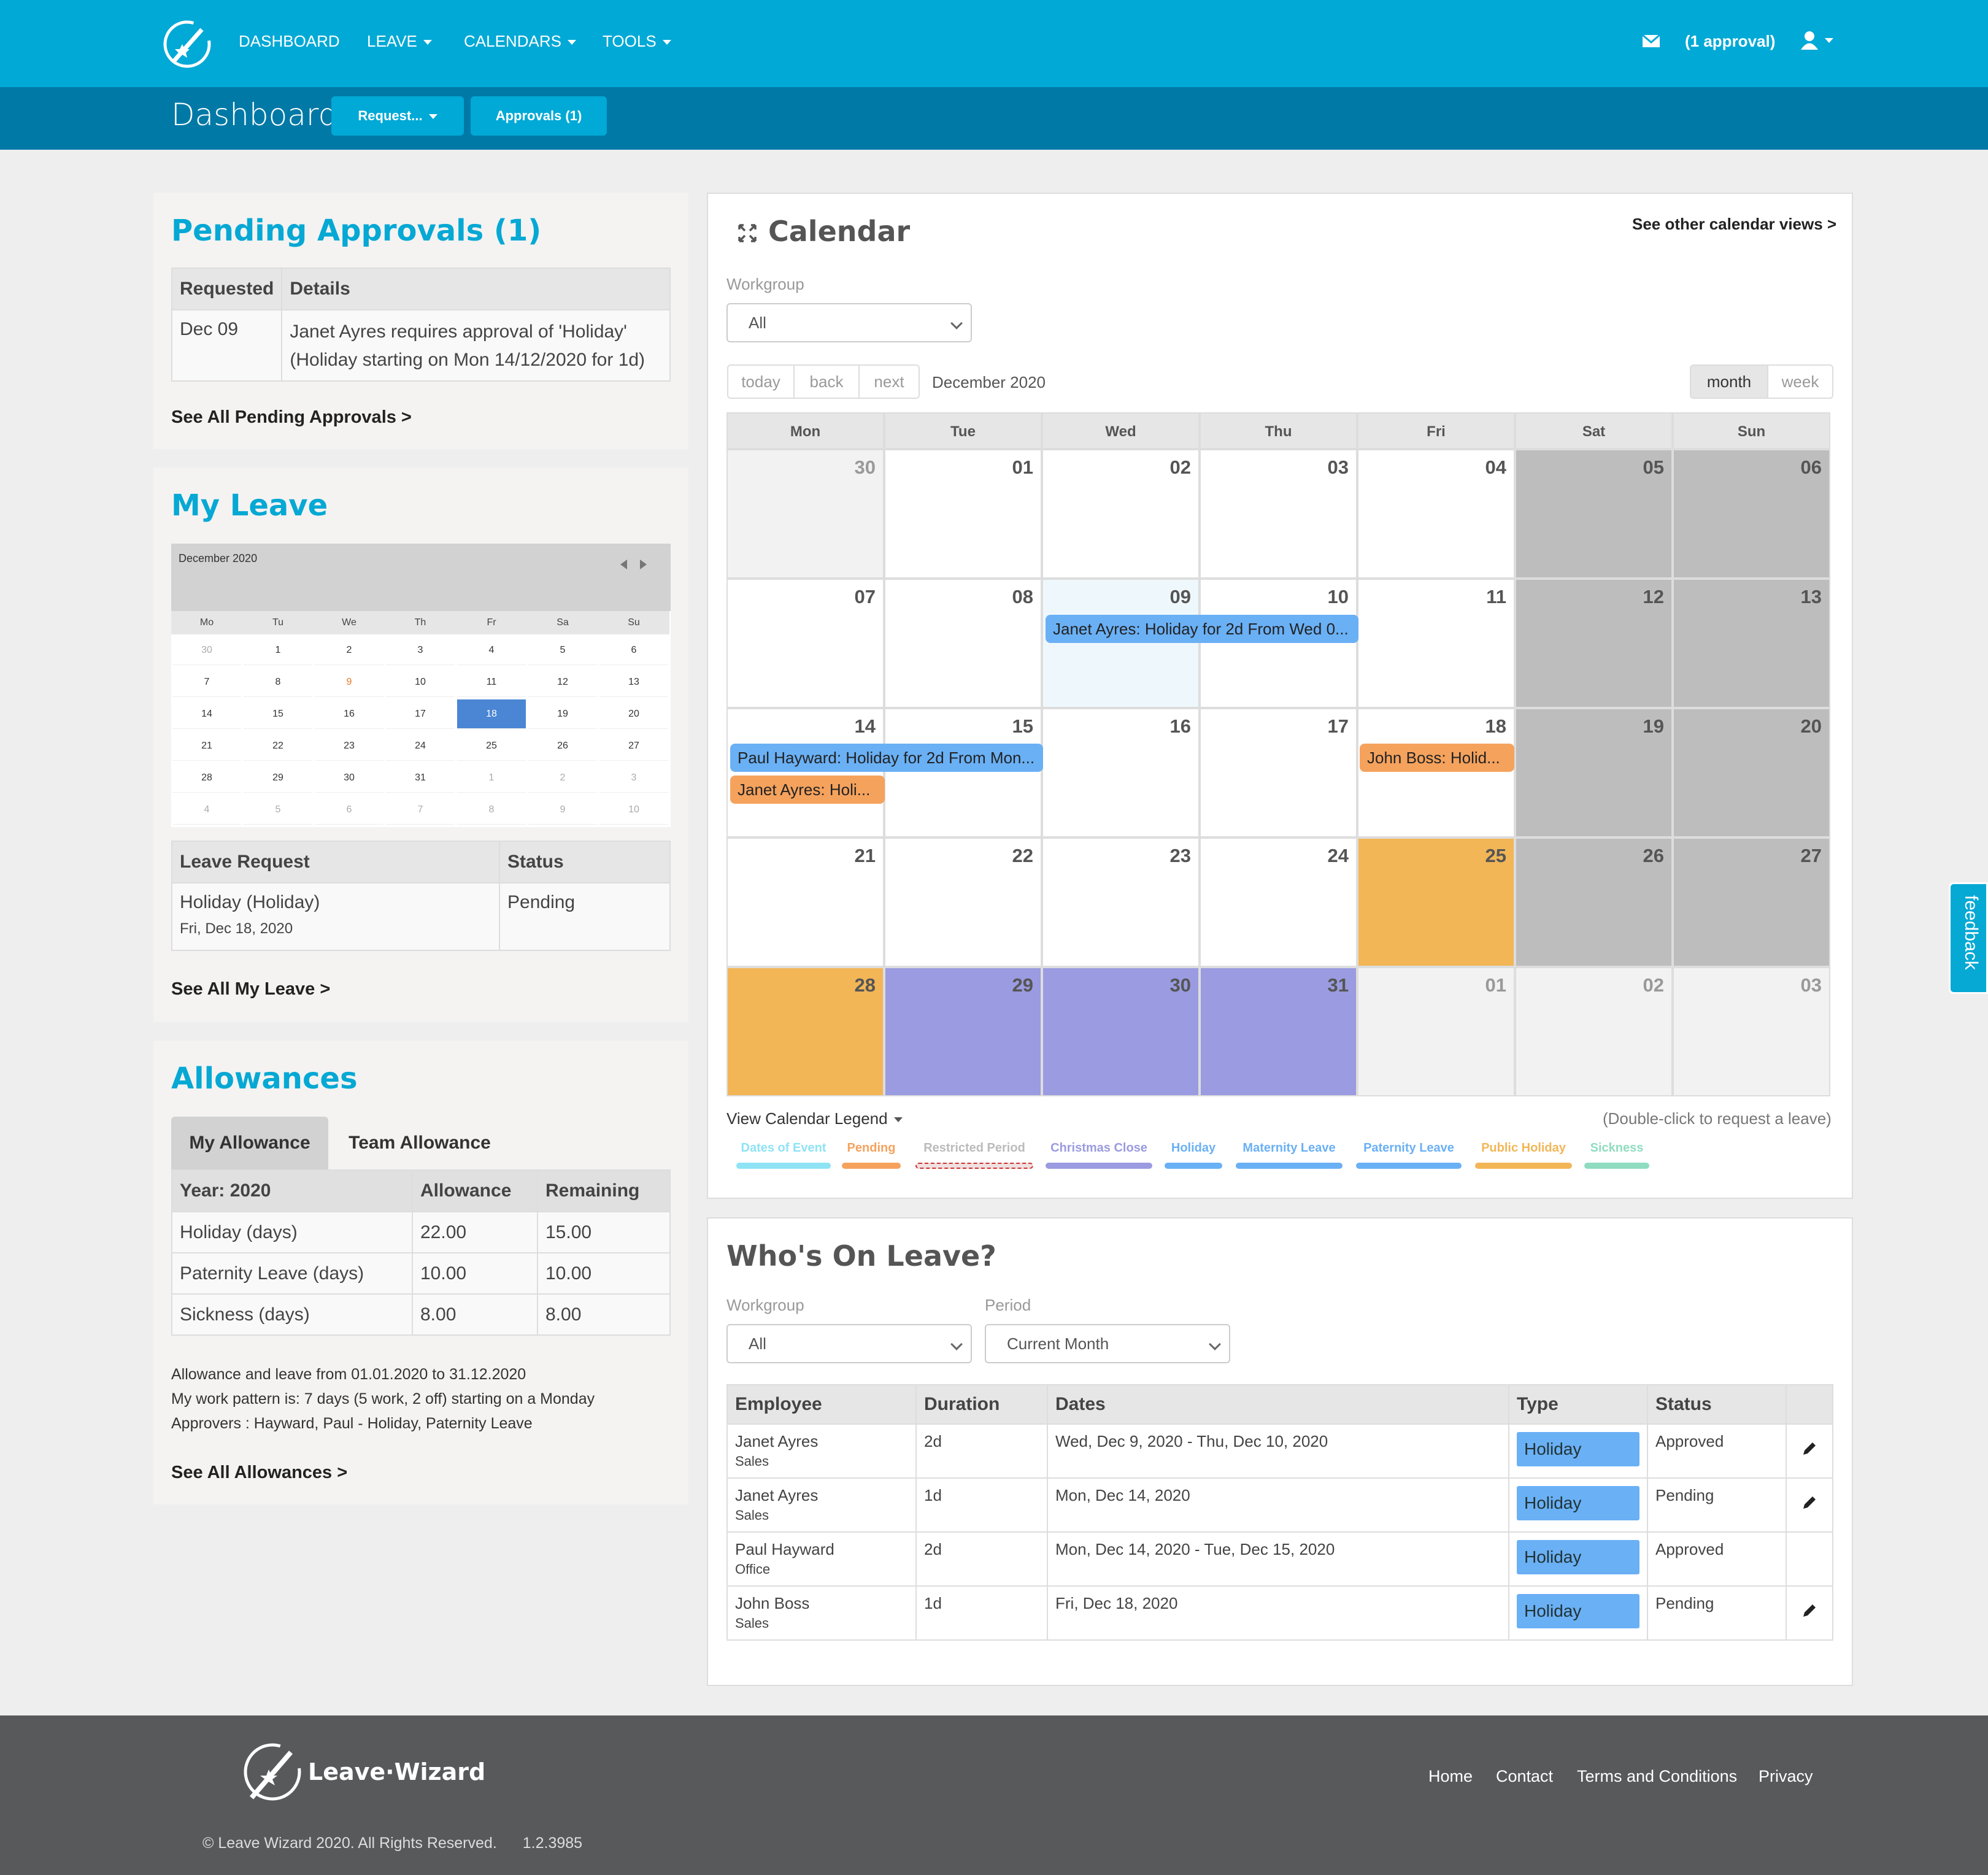  Describe the element at coordinates (805, 902) in the screenshot. I see `calendar-day-cell: 21` at that location.